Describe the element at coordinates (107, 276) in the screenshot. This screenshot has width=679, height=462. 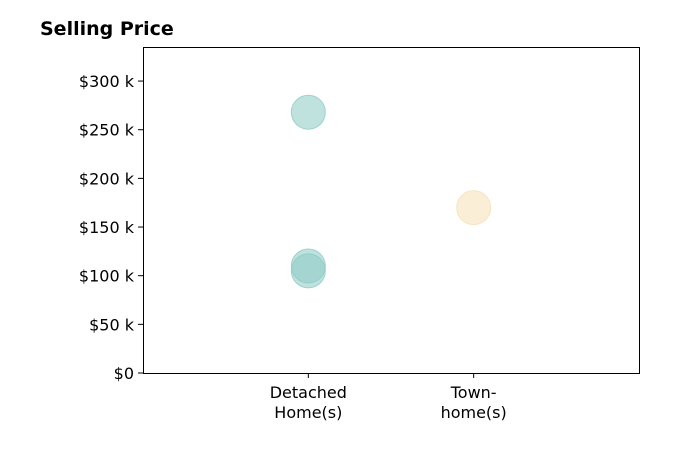
I see `y-tick-label: $100 k` at that location.